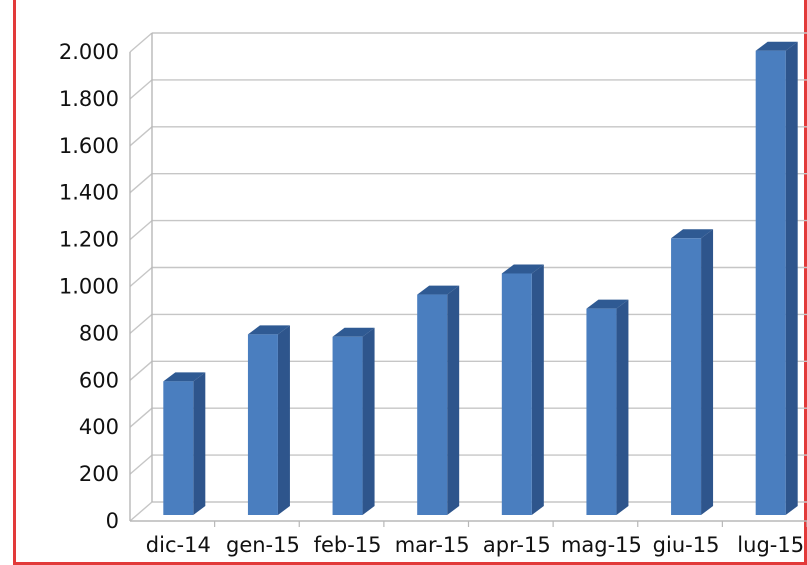  I want to click on y-tick-label: 1.800, so click(89, 99).